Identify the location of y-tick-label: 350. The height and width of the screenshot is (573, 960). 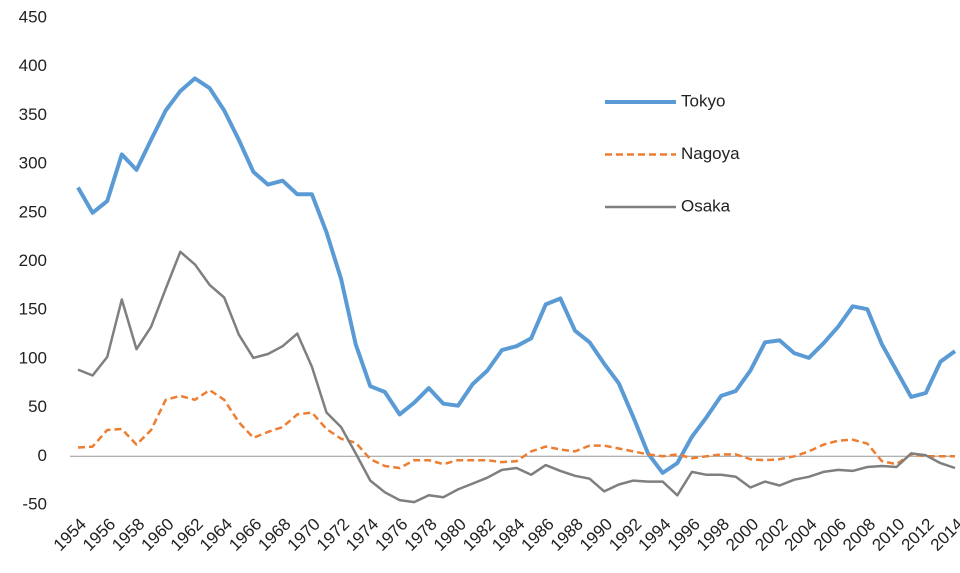
(33, 114).